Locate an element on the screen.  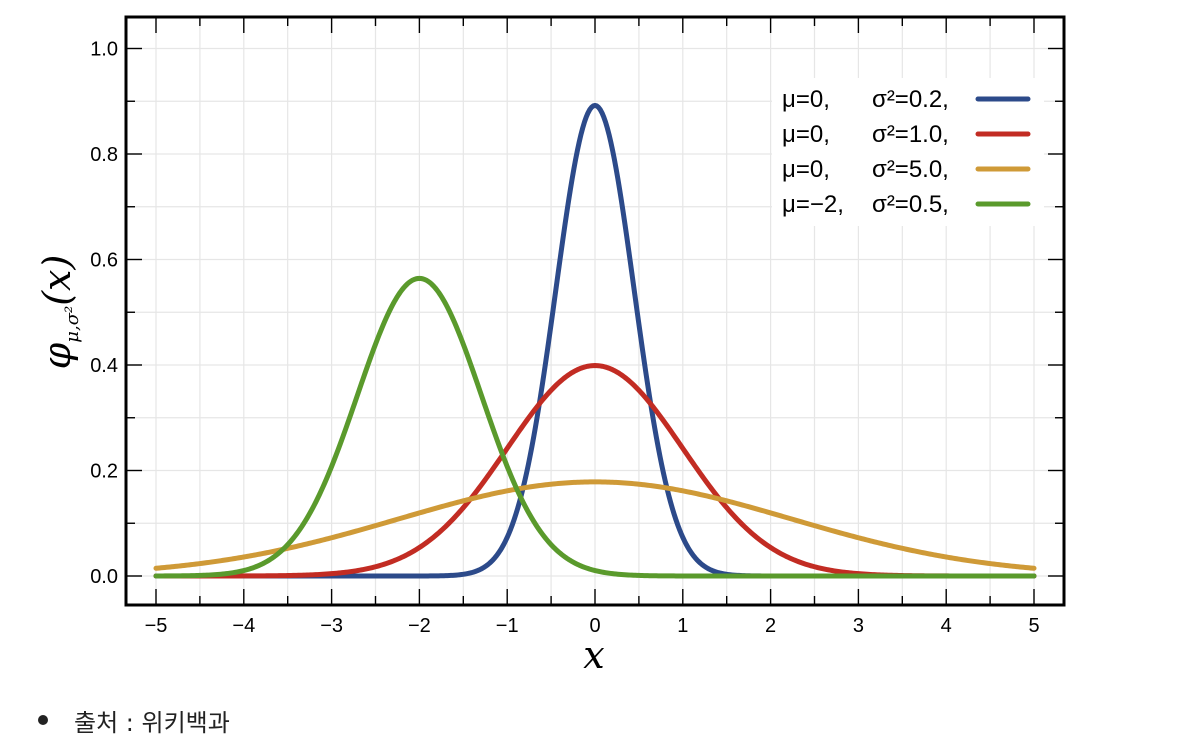
y-tick-label: 0.6 is located at coordinates (104, 261).